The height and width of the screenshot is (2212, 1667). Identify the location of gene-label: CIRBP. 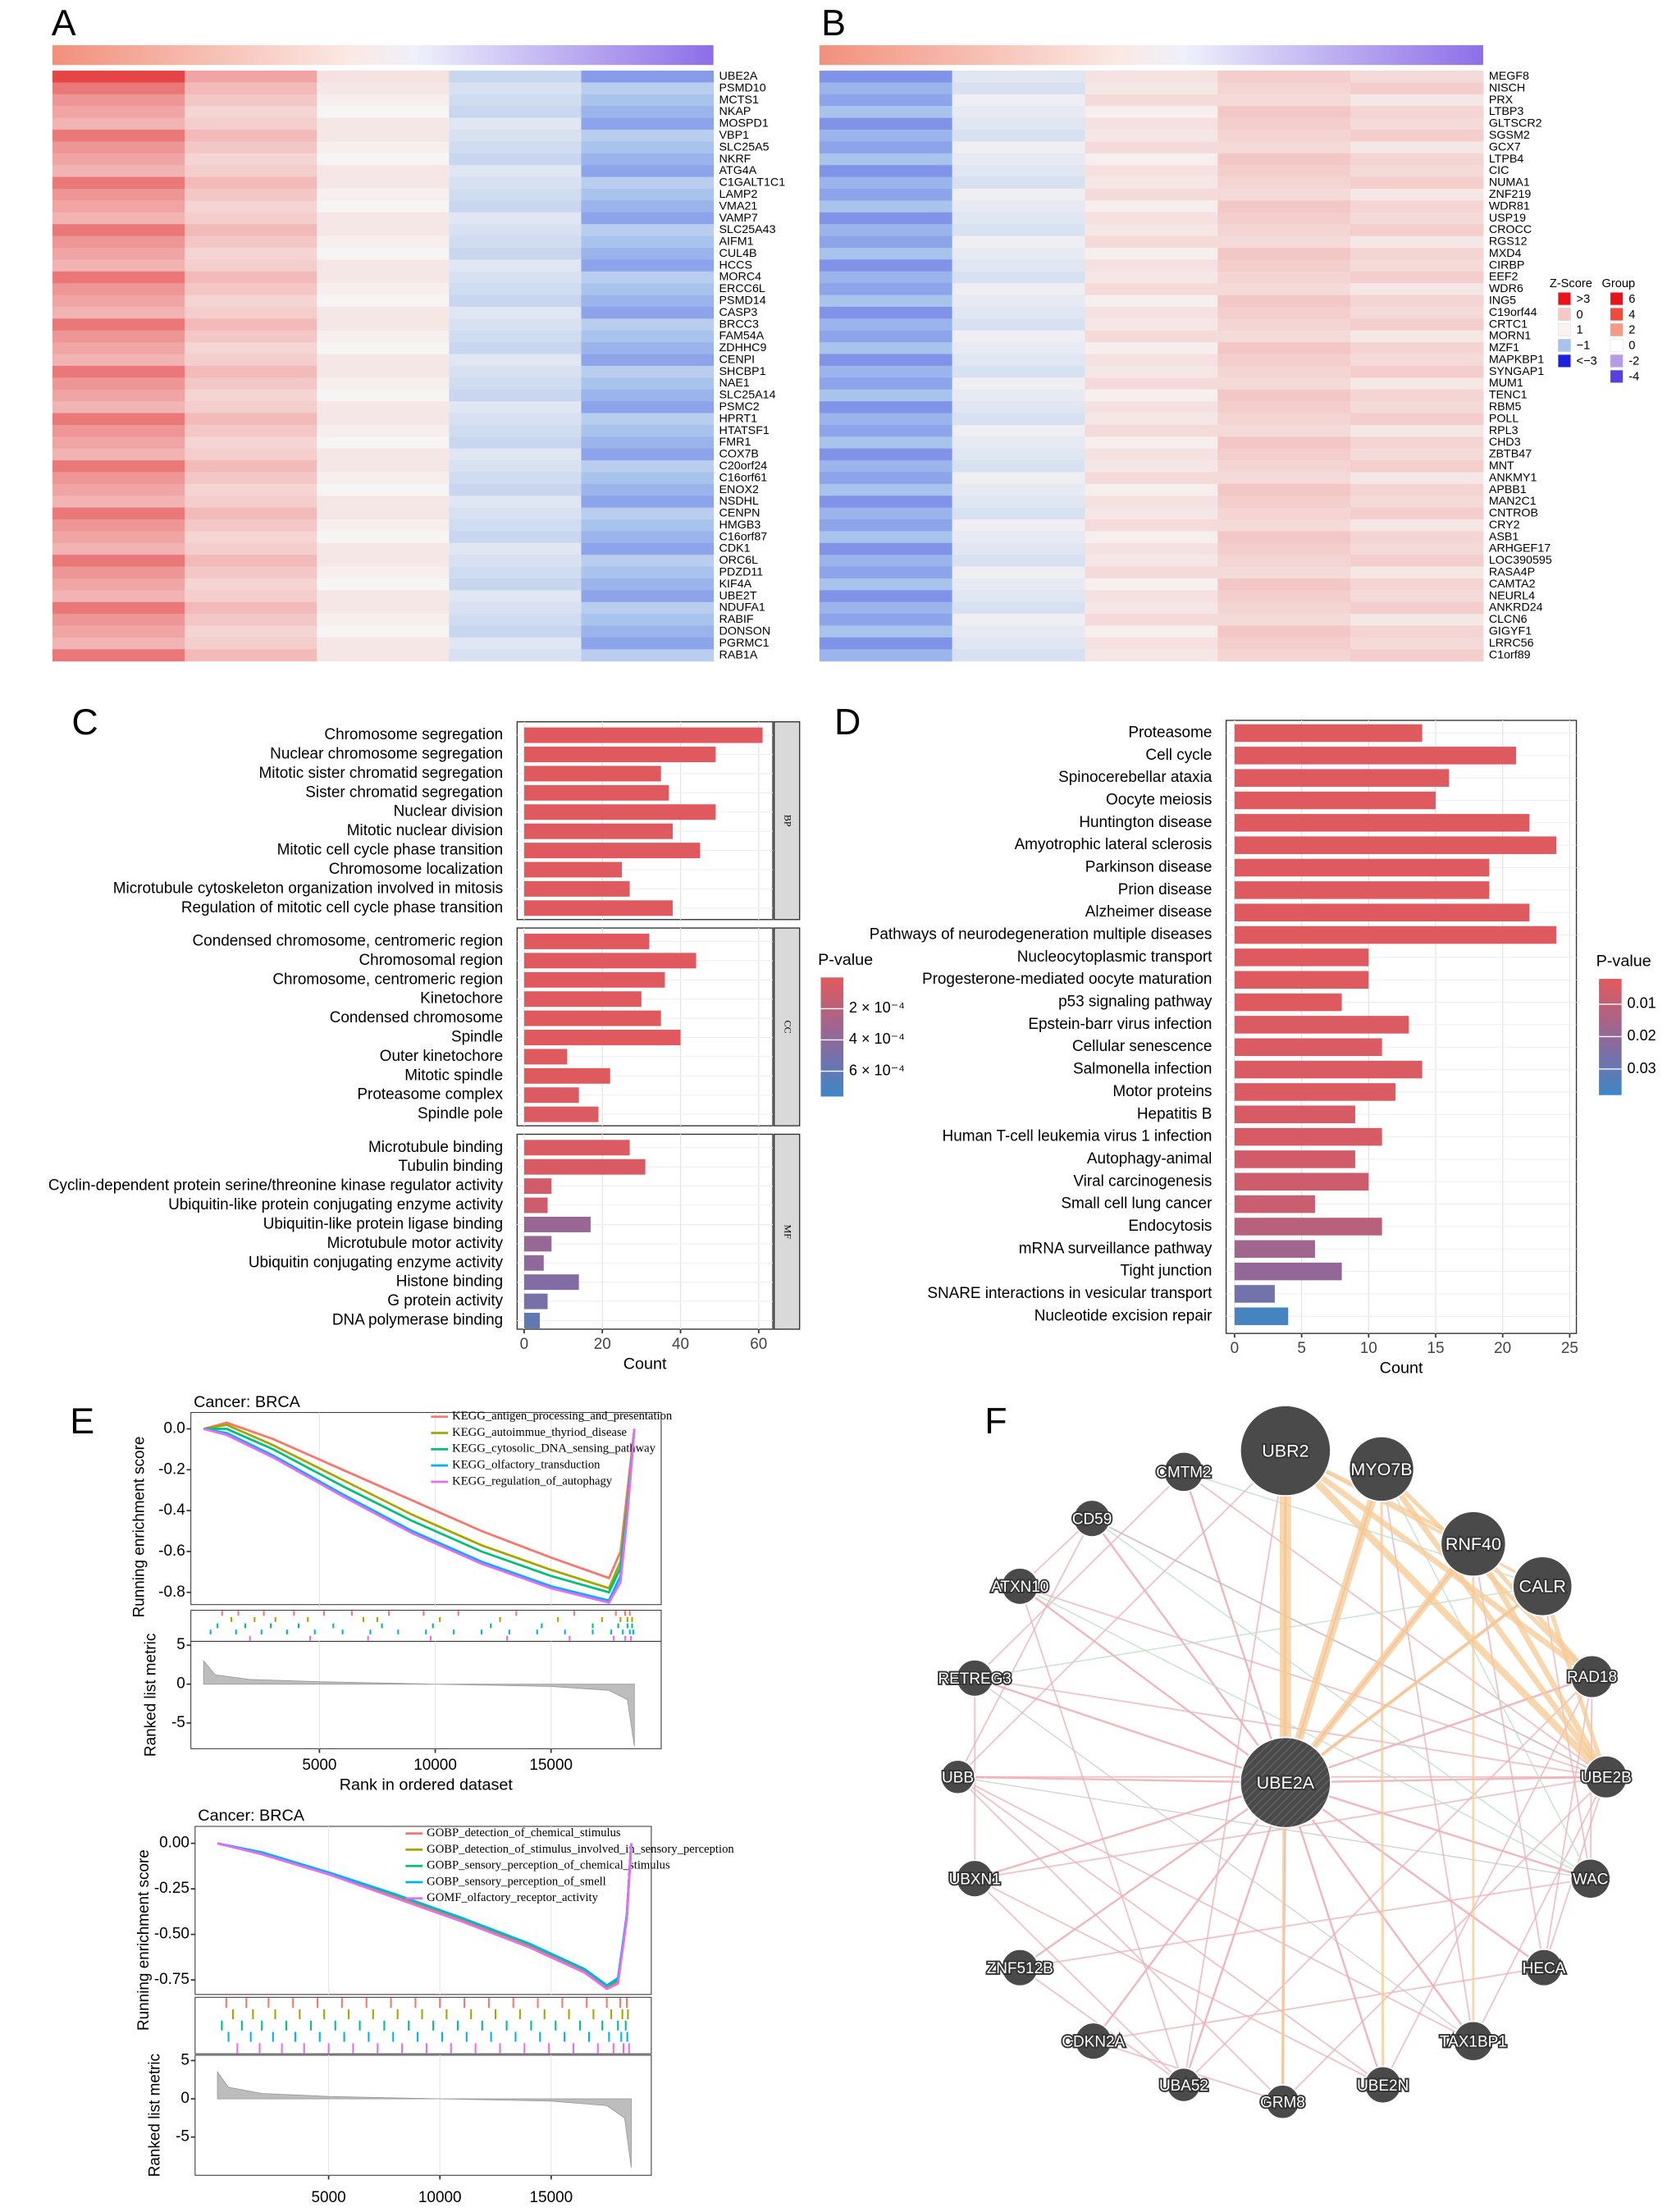
(1507, 265).